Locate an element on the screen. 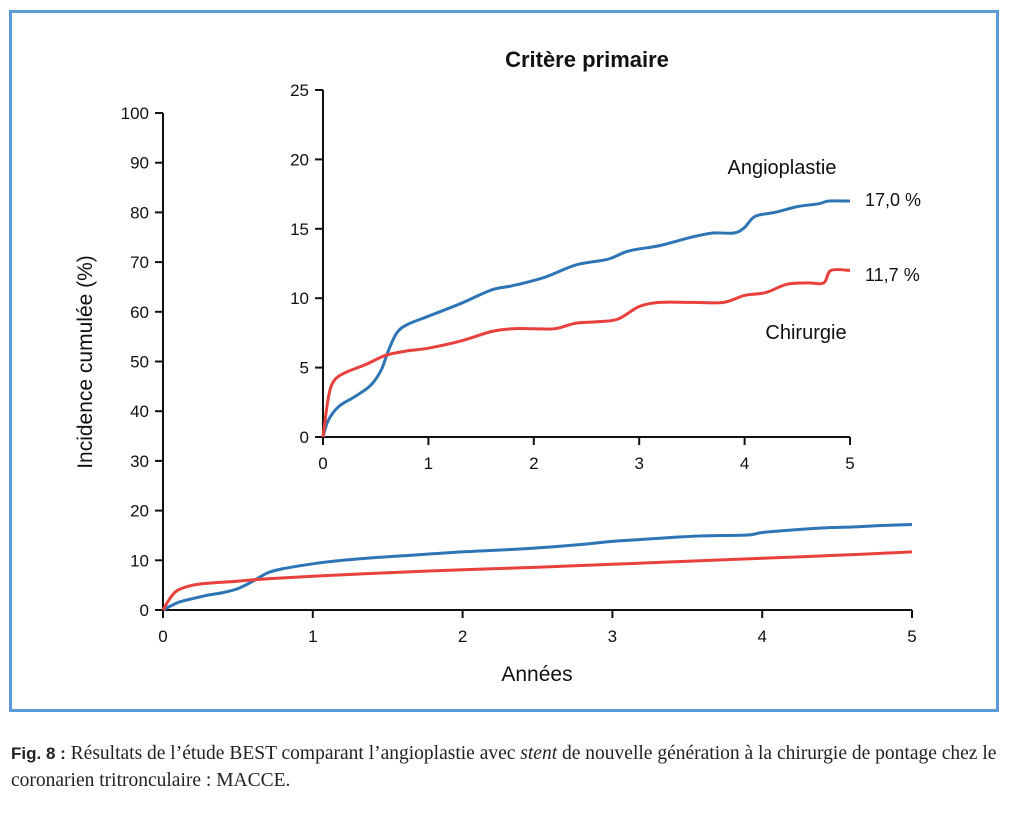 Image resolution: width=1012 pixels, height=814 pixels. inset-x-tick-label: 4 is located at coordinates (744, 463).